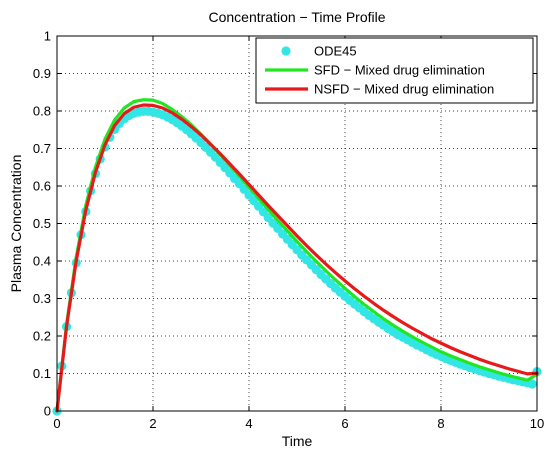 The image size is (550, 455). Describe the element at coordinates (42, 186) in the screenshot. I see `y-tick-label: 0.6` at that location.